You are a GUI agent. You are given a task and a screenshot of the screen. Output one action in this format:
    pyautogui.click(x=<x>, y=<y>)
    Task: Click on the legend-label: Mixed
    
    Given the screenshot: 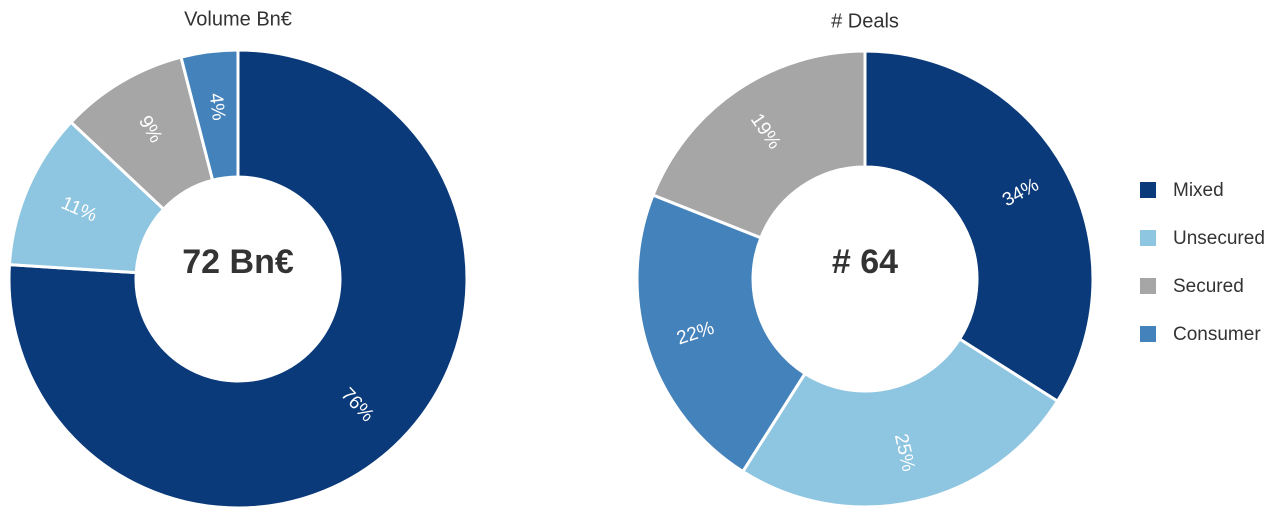 What is the action you would take?
    pyautogui.click(x=1198, y=190)
    